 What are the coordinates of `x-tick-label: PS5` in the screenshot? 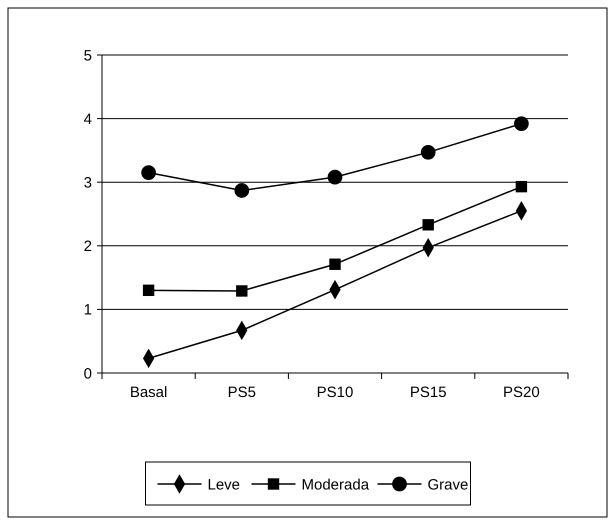 It's located at (242, 392).